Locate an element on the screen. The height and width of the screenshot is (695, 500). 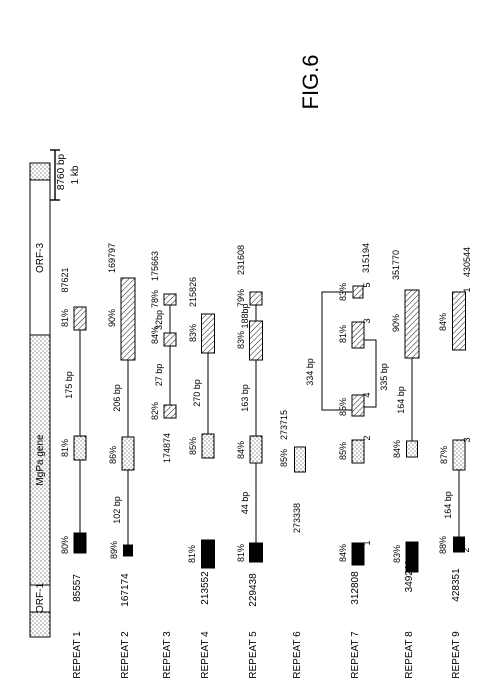
identity-pct: 78% is located at coordinates (155, 299).